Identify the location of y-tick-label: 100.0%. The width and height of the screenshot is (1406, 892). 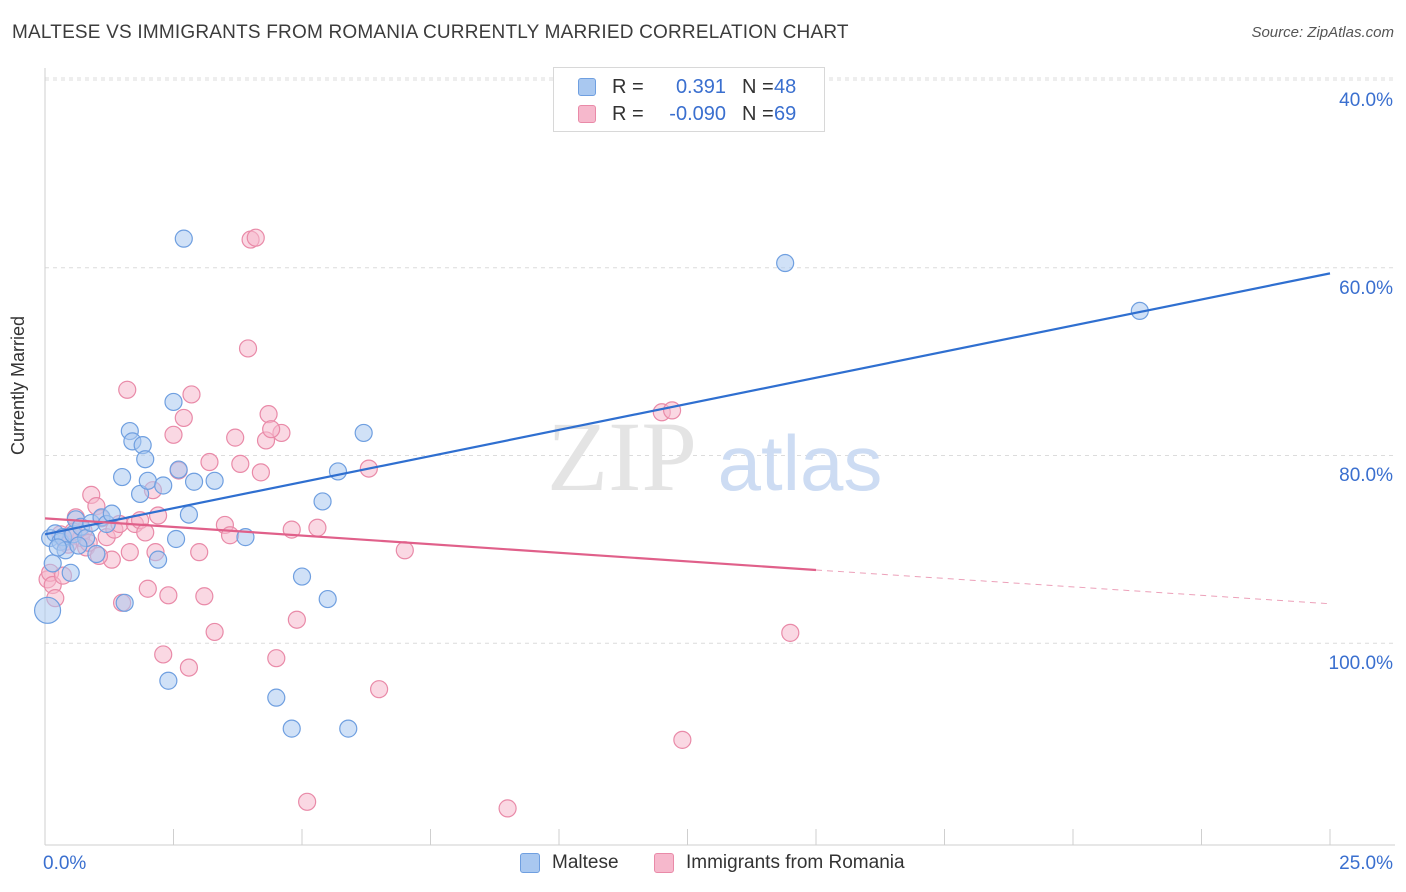
(1360, 664).